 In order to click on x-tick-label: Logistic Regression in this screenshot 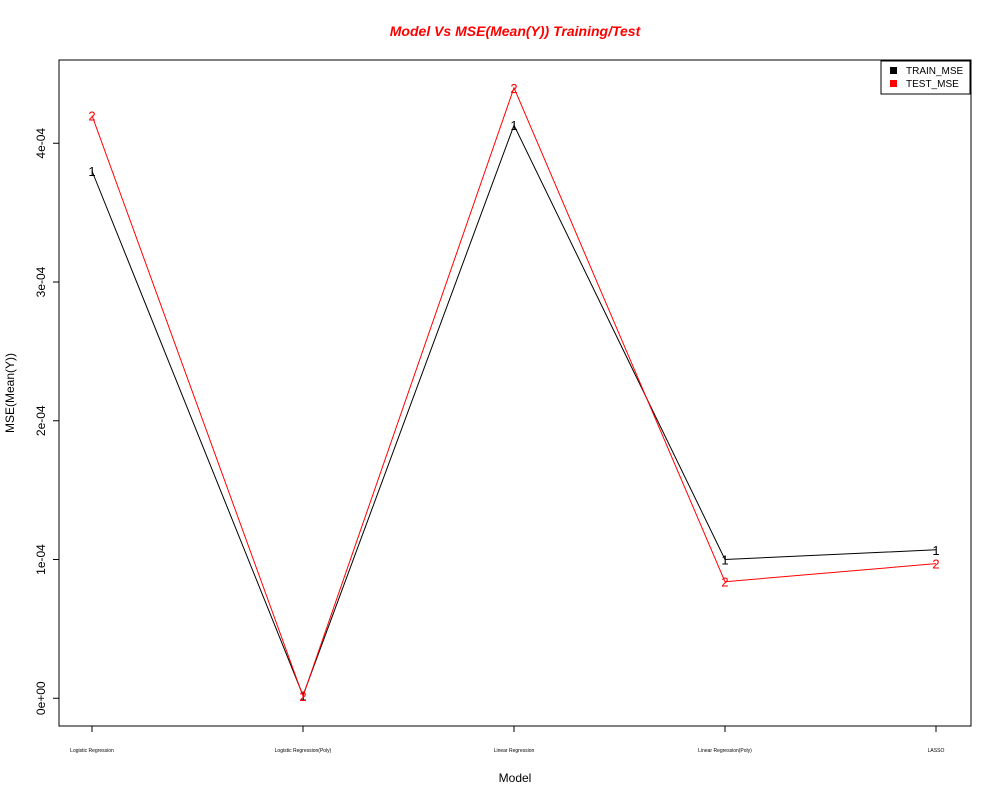, I will do `click(92, 751)`.